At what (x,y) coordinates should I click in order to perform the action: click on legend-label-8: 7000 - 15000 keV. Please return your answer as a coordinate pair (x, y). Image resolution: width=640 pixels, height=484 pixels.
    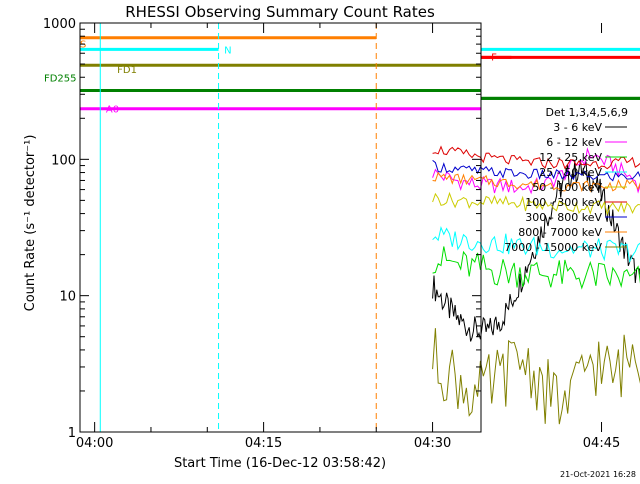
    Looking at the image, I should click on (553, 247).